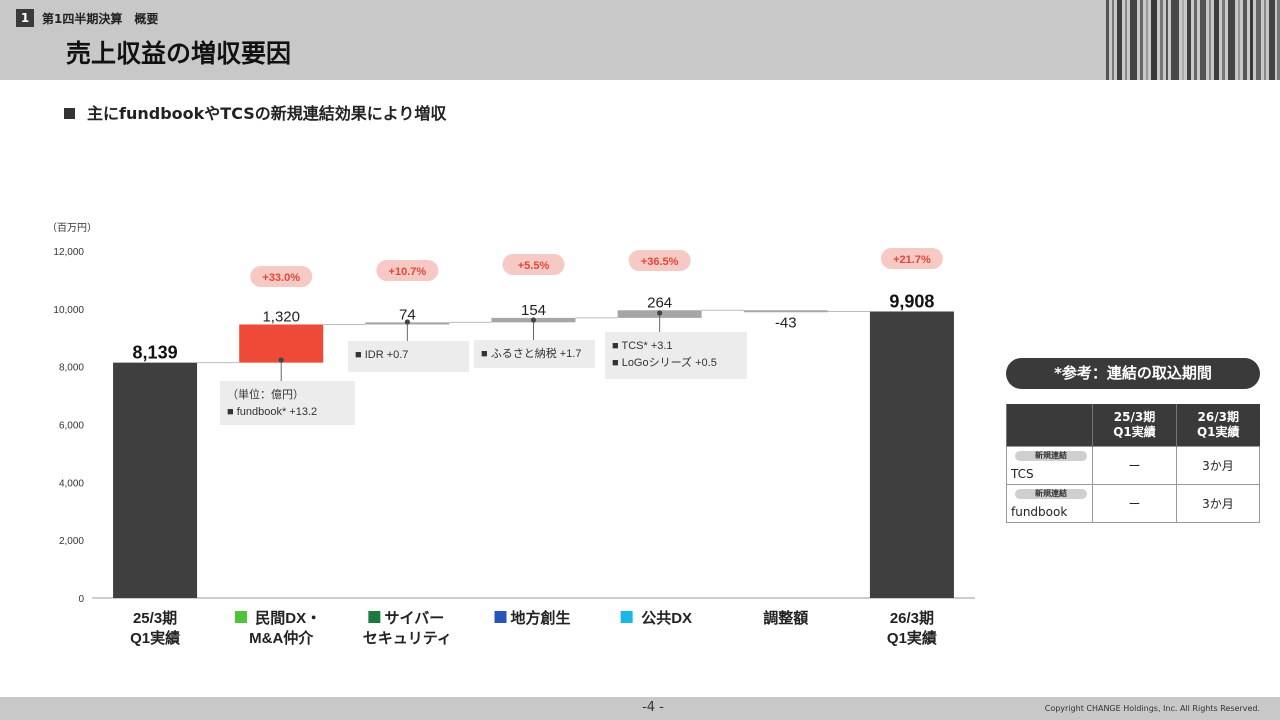 The image size is (1280, 720). Describe the element at coordinates (281, 638) in the screenshot. I see `x-tick-label: M&A仲介` at that location.